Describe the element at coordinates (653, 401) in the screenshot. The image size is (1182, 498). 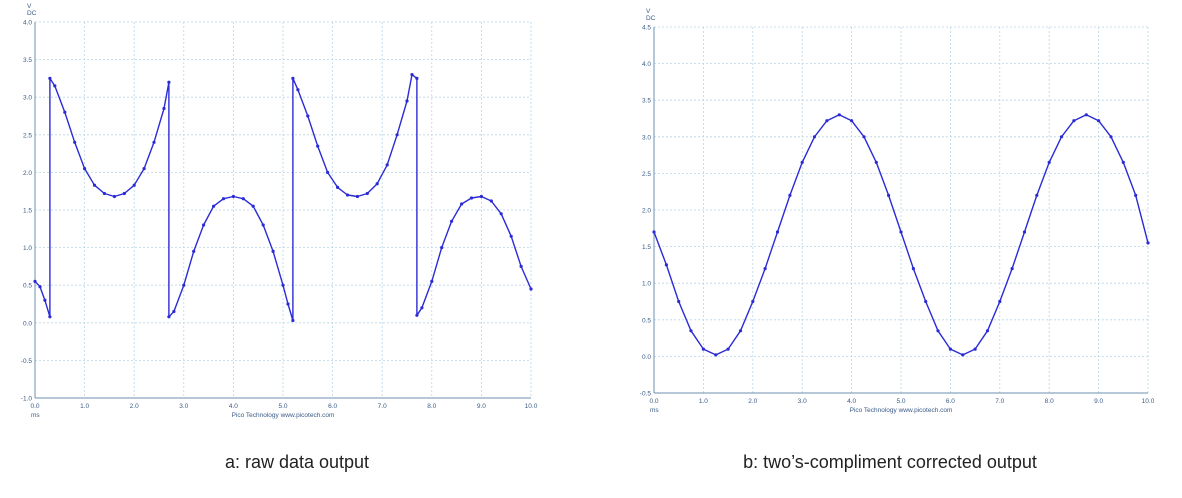
I see `x-tick-label: 0.0` at that location.